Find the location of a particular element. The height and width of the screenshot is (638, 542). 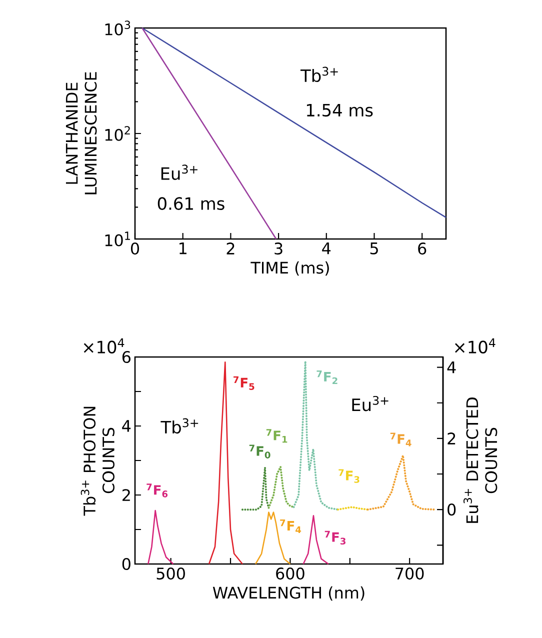

y2-tick-label: 0 is located at coordinates (452, 510).